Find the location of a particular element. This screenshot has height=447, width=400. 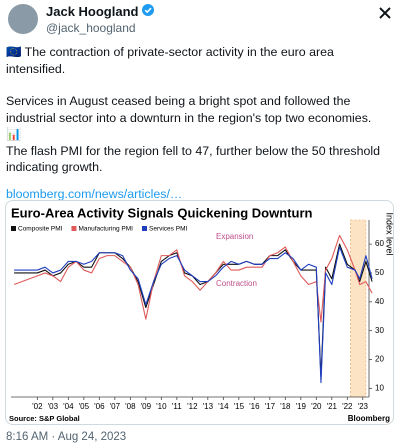

shaded-range is located at coordinates (358, 308).